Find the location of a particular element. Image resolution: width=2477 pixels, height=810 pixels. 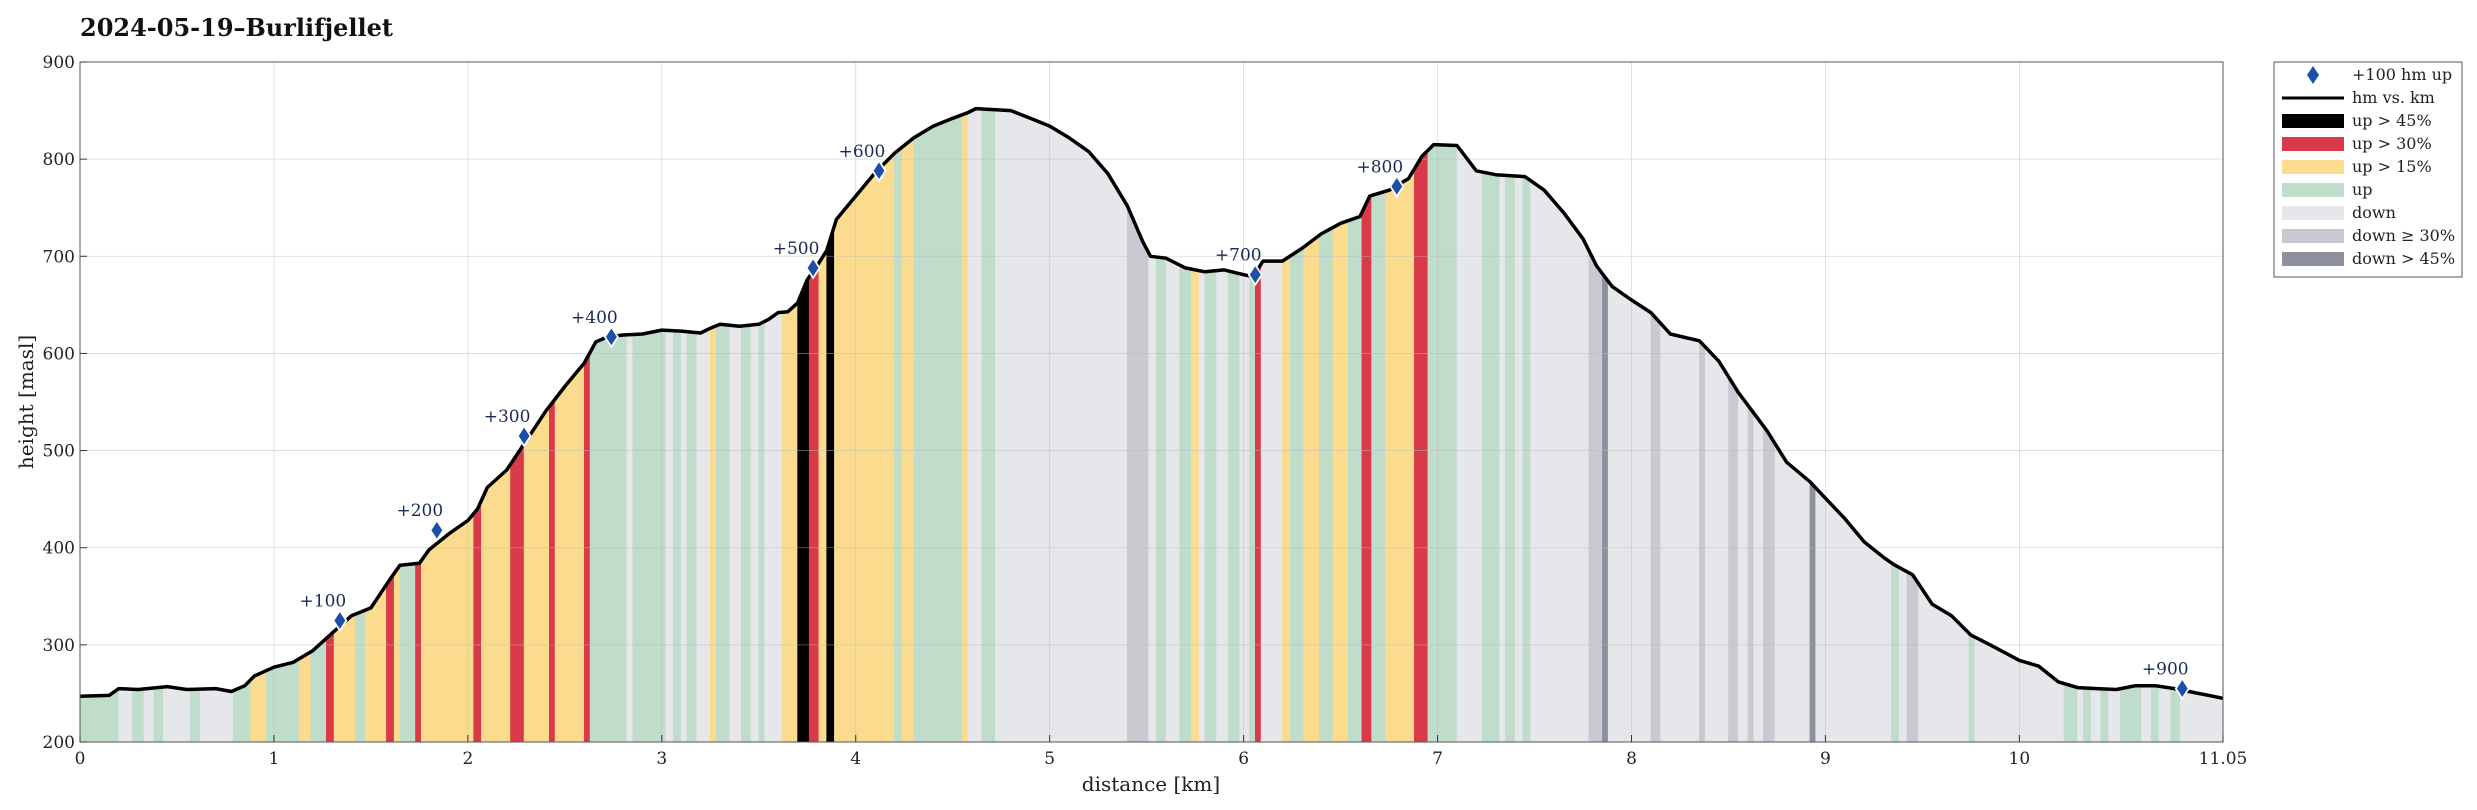

legend-label-up45: up > 45% is located at coordinates (2392, 120).